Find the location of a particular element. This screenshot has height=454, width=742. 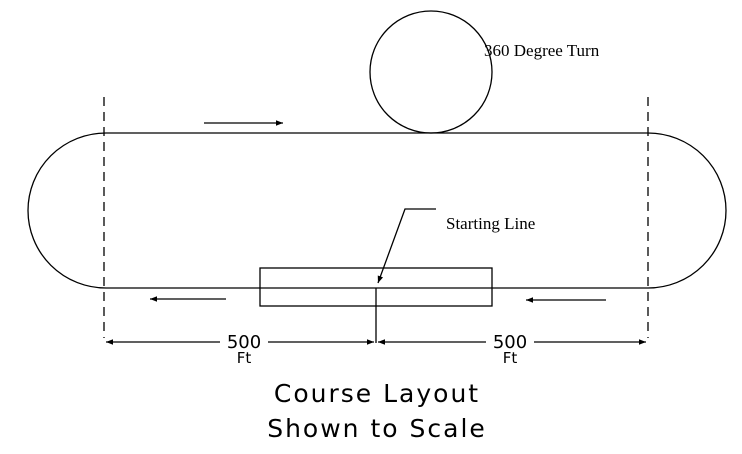

course-right-curve is located at coordinates (687, 210).